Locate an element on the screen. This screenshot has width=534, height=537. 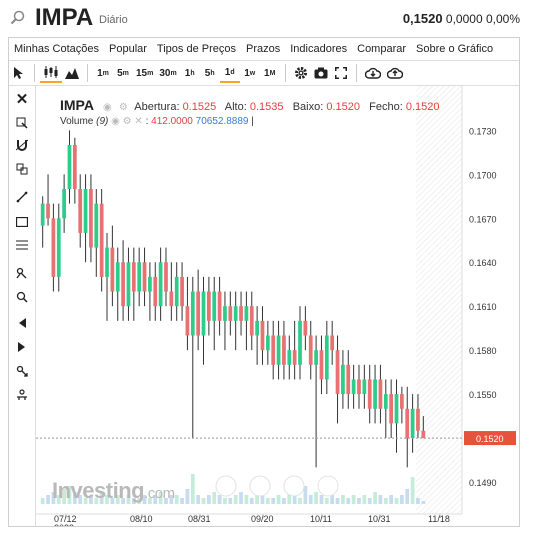
menu-timeframes: Prazos is located at coordinates (263, 49).